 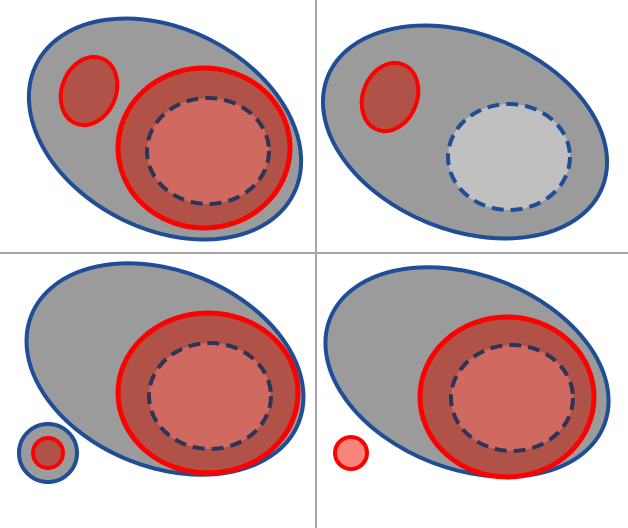 What do you see at coordinates (351, 453) in the screenshot?
I see `free-red-circle` at bounding box center [351, 453].